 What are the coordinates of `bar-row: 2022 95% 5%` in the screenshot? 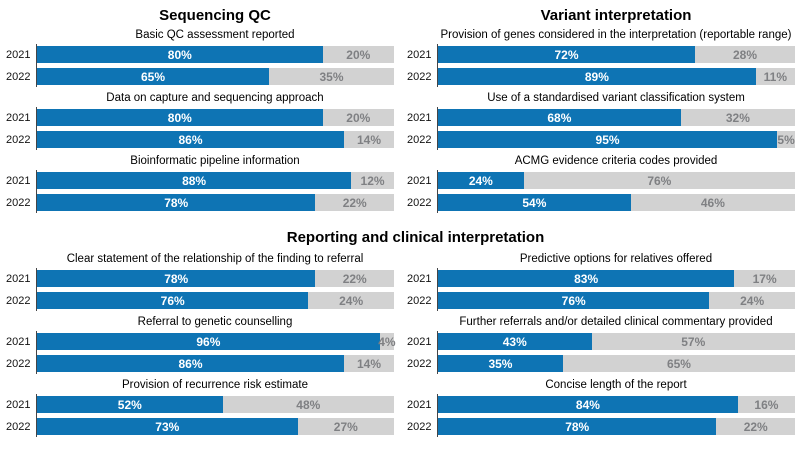 It's located at (601, 139).